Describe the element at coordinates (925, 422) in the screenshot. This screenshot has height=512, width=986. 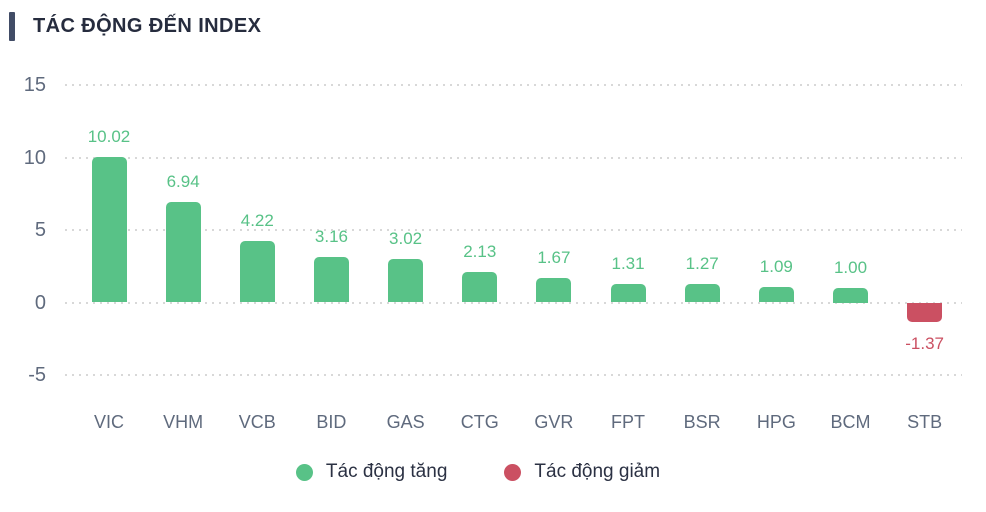
I see `x-axis-label-STB: STB` at that location.